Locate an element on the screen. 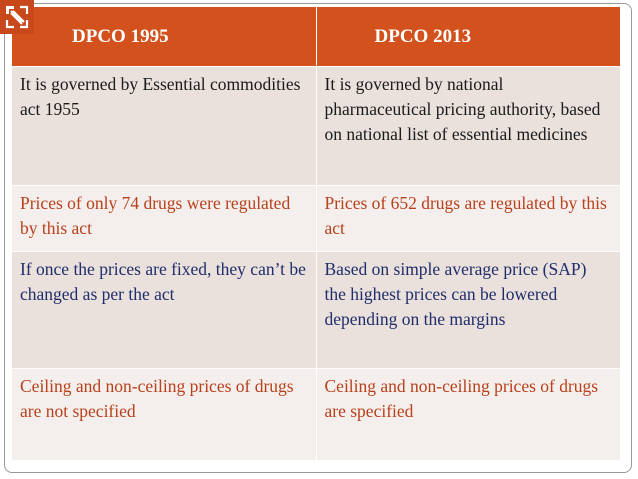  header-dpco-2013: DPCO 2013 is located at coordinates (468, 36).